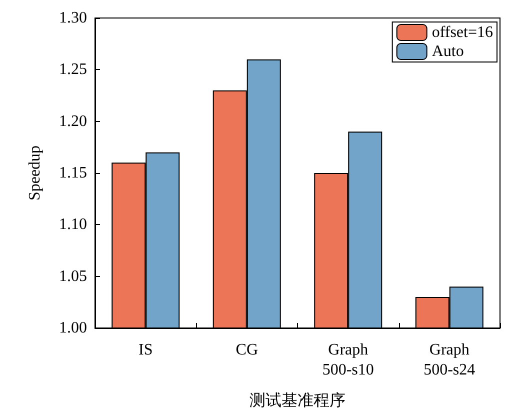 The image size is (507, 419). What do you see at coordinates (73, 276) in the screenshot?
I see `y-tick-label: 1.05` at bounding box center [73, 276].